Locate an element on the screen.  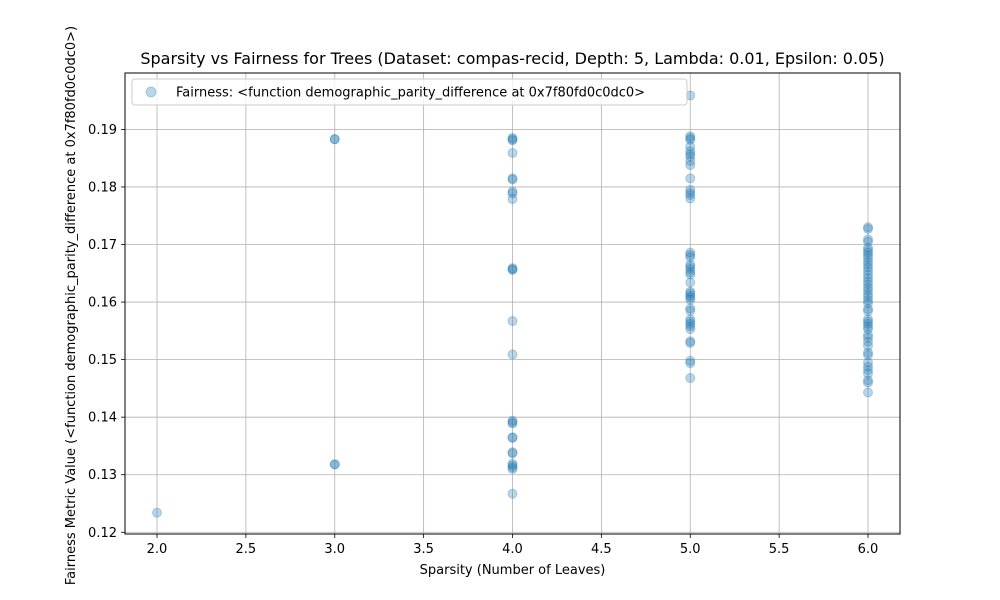
x-tick-label: 2.5 is located at coordinates (246, 549).